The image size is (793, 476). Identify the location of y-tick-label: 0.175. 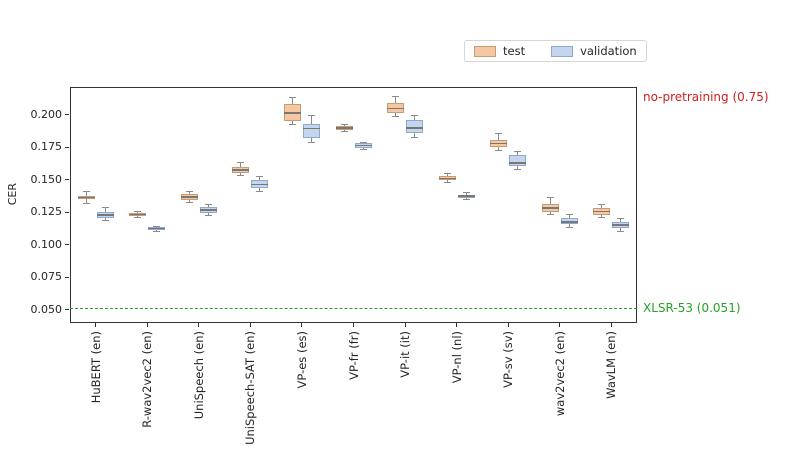
(46, 147).